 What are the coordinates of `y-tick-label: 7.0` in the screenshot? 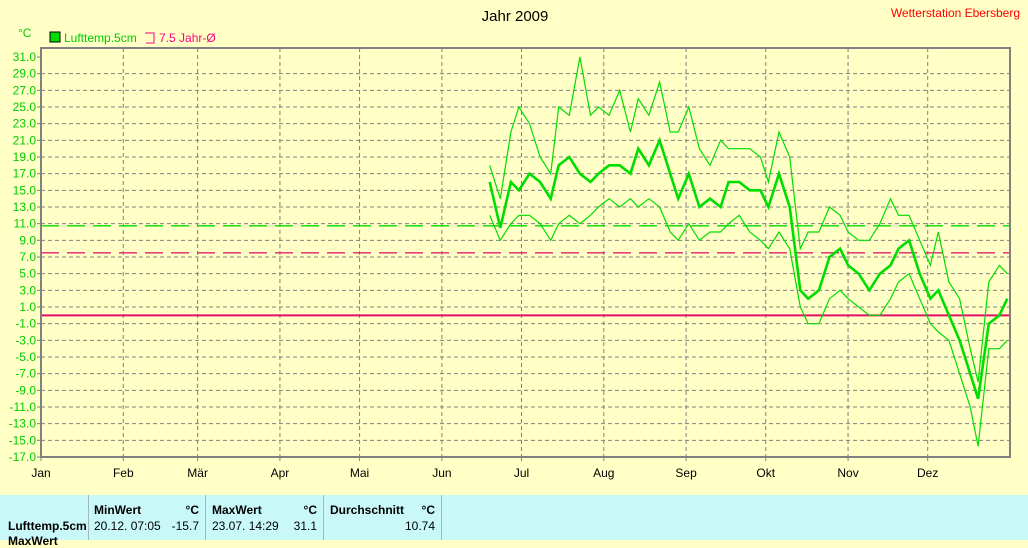 It's located at (27, 257).